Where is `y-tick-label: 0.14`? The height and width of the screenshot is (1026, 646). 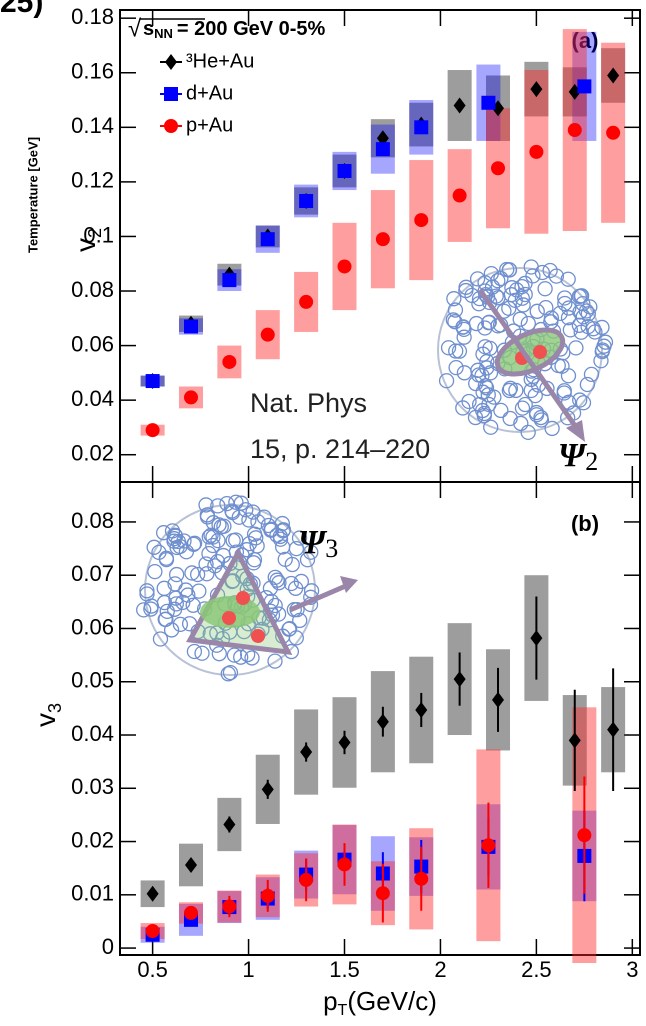 y-tick-label: 0.14 is located at coordinates (92, 125).